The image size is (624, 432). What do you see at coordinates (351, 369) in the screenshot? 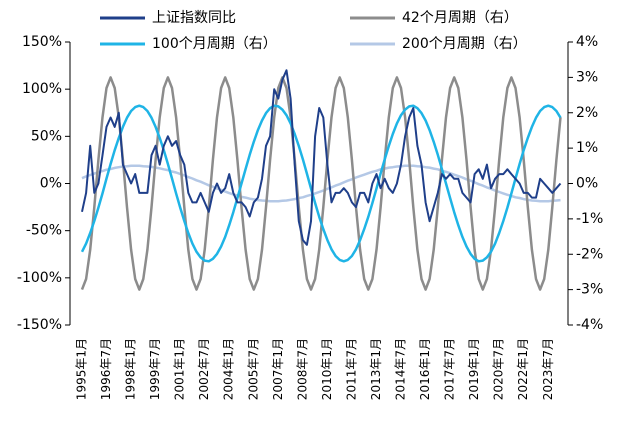
I see `x-tick-label: 2011年7月` at bounding box center [351, 369].